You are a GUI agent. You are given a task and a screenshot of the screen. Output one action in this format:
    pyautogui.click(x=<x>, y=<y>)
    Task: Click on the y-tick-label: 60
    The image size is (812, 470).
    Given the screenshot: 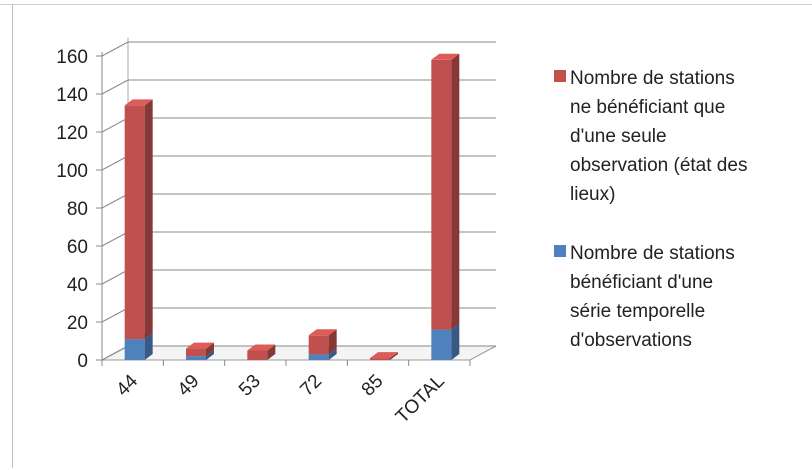 What is the action you would take?
    pyautogui.click(x=77, y=247)
    